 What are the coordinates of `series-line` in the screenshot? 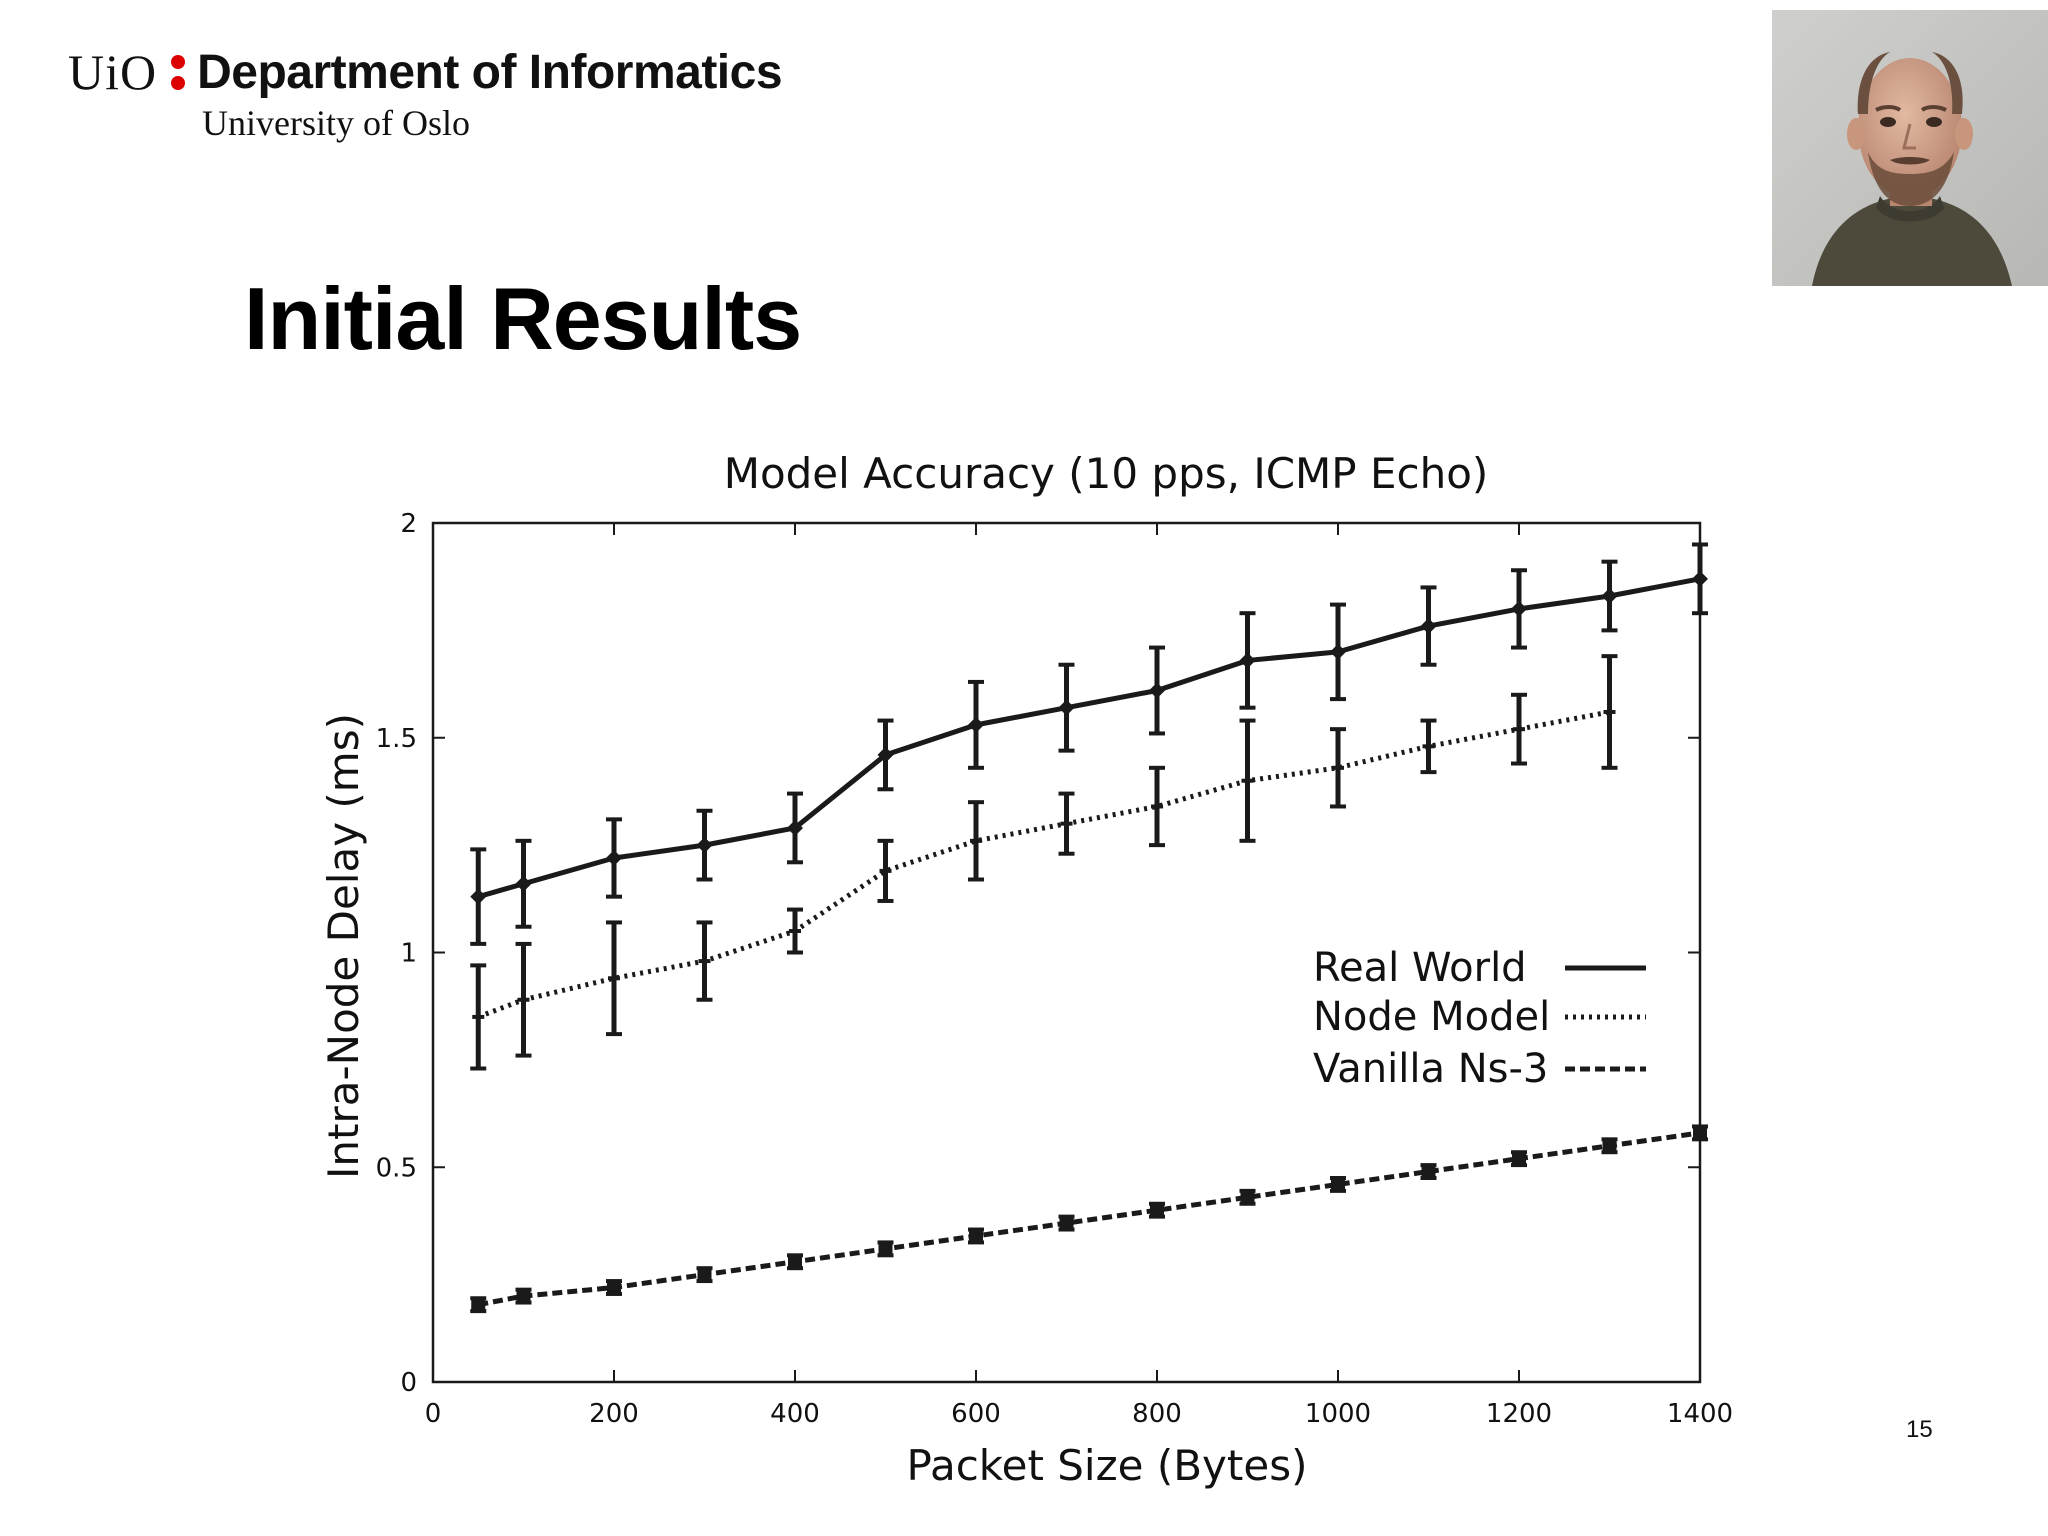 It's located at (1043, 864).